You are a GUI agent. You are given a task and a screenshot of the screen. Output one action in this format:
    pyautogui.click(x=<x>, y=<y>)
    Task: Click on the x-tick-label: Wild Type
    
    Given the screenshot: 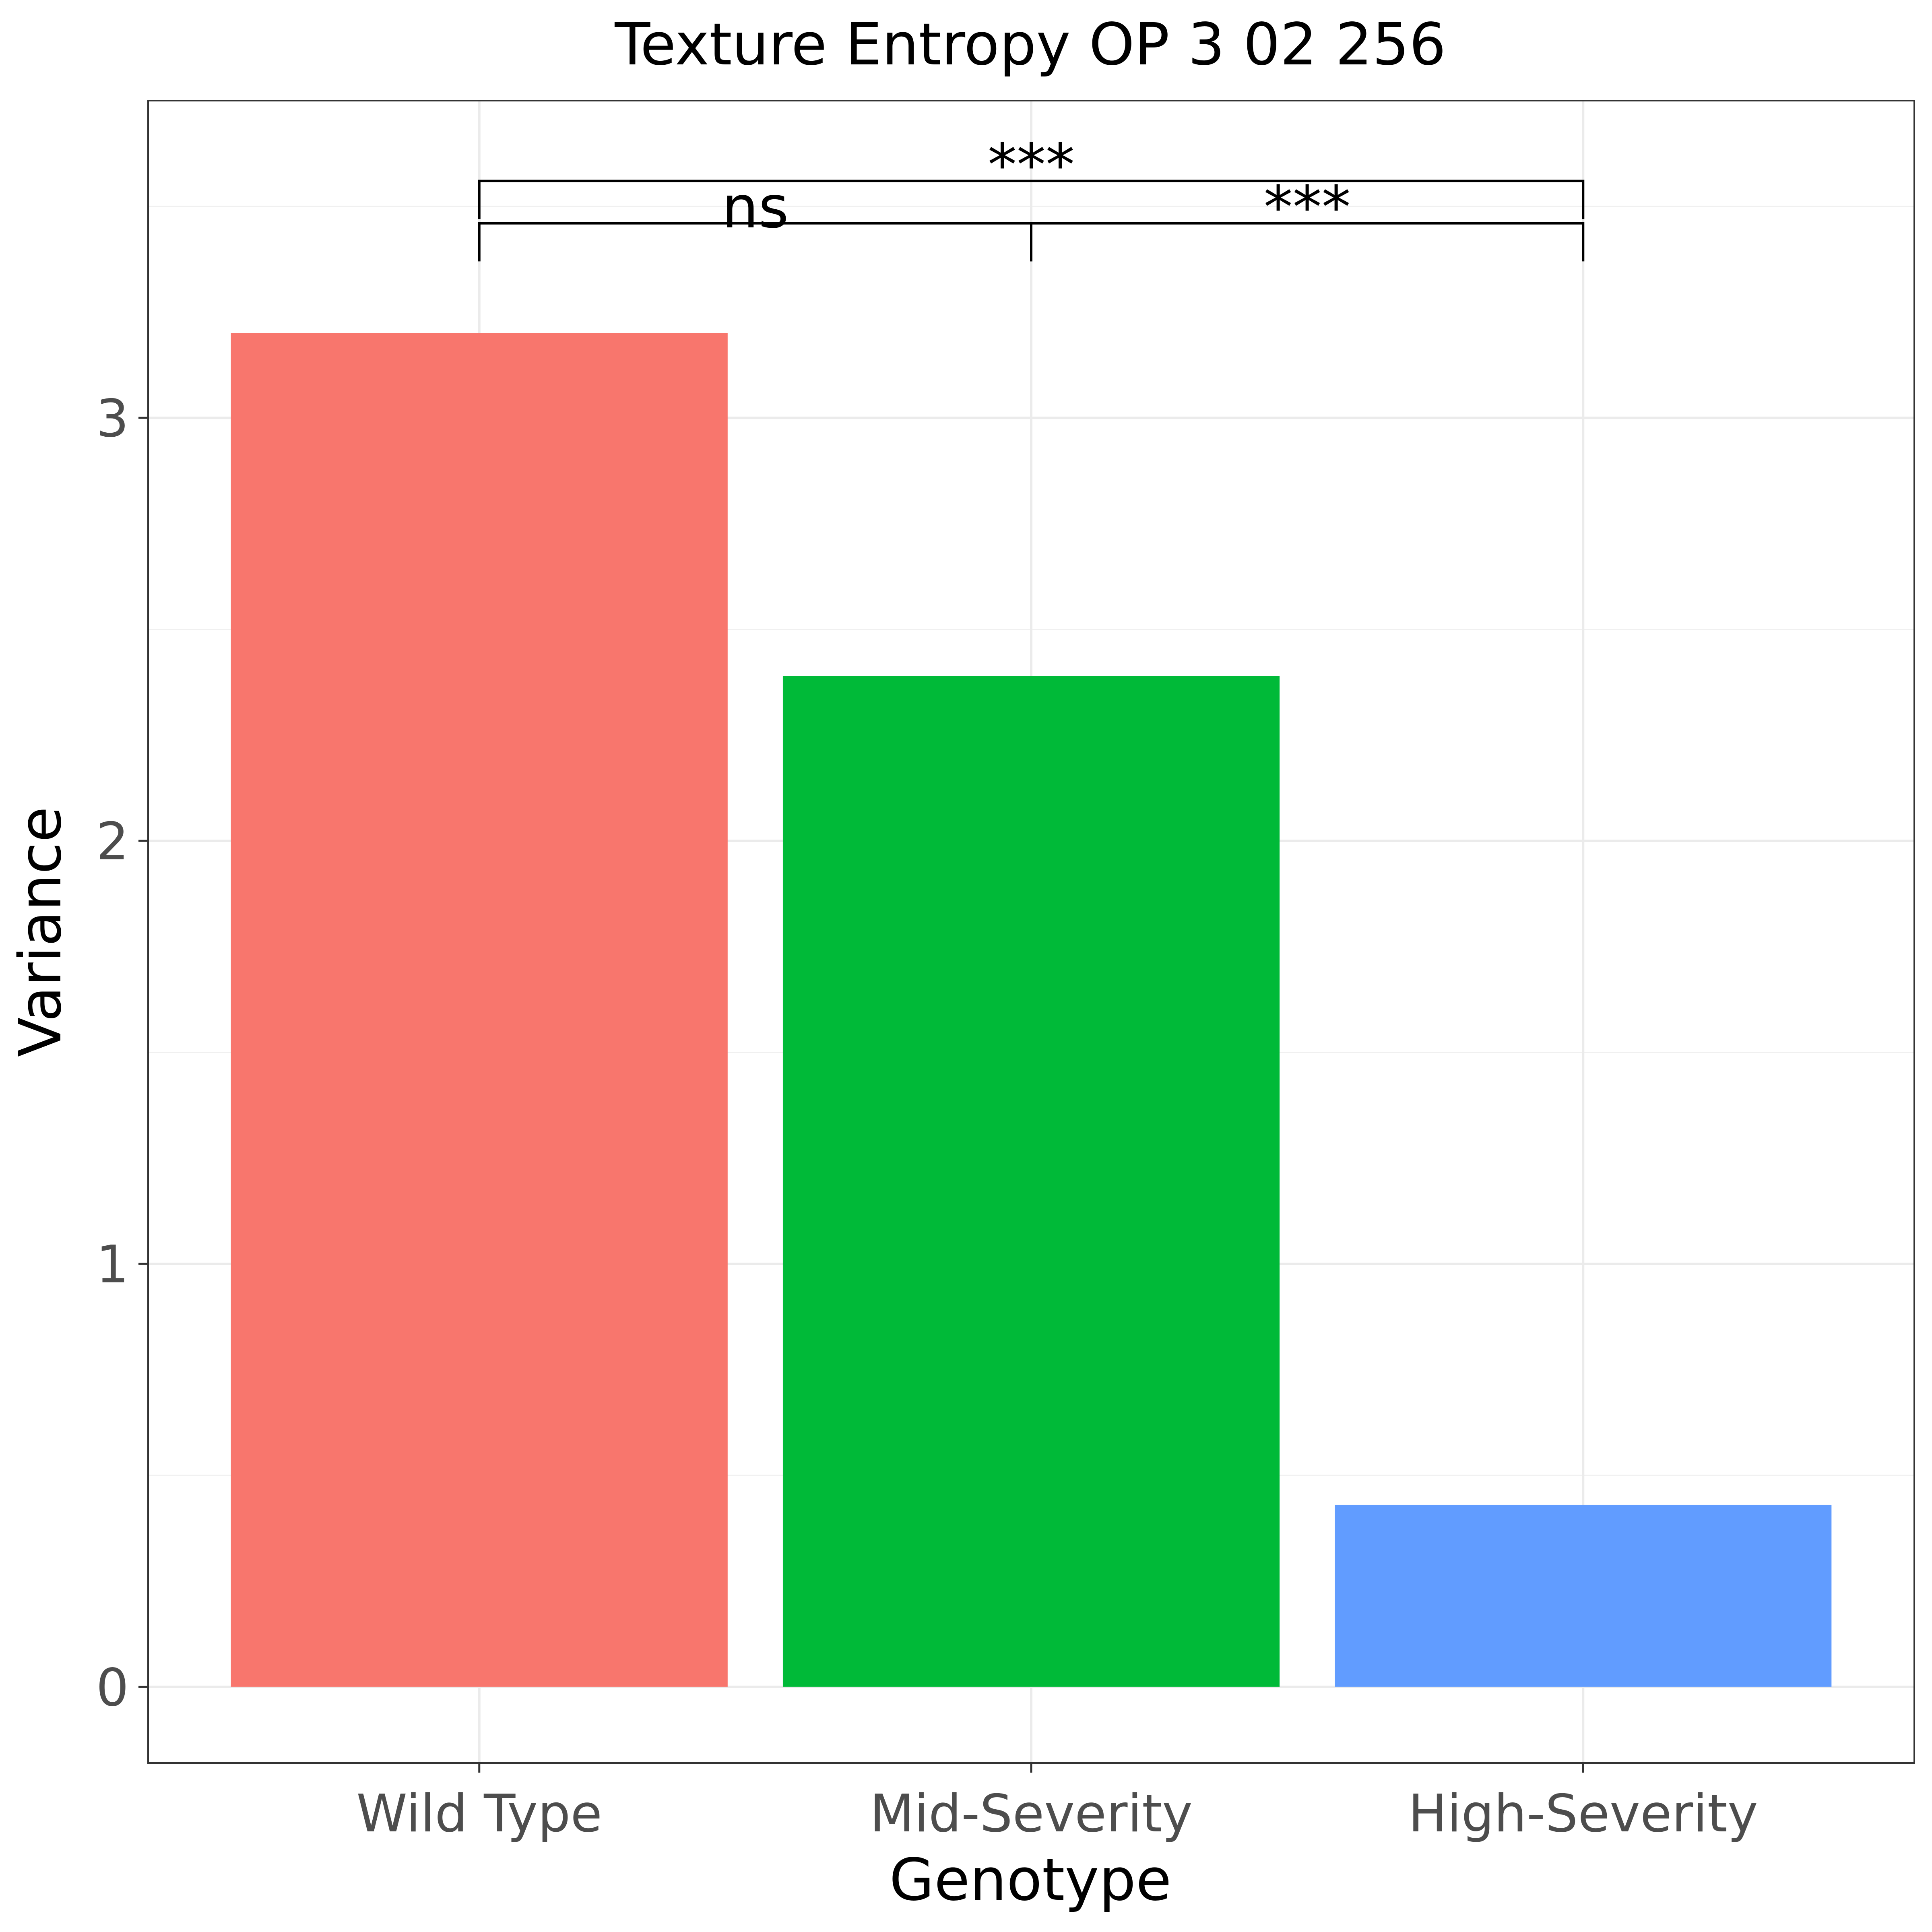 What is the action you would take?
    pyautogui.click(x=479, y=1814)
    